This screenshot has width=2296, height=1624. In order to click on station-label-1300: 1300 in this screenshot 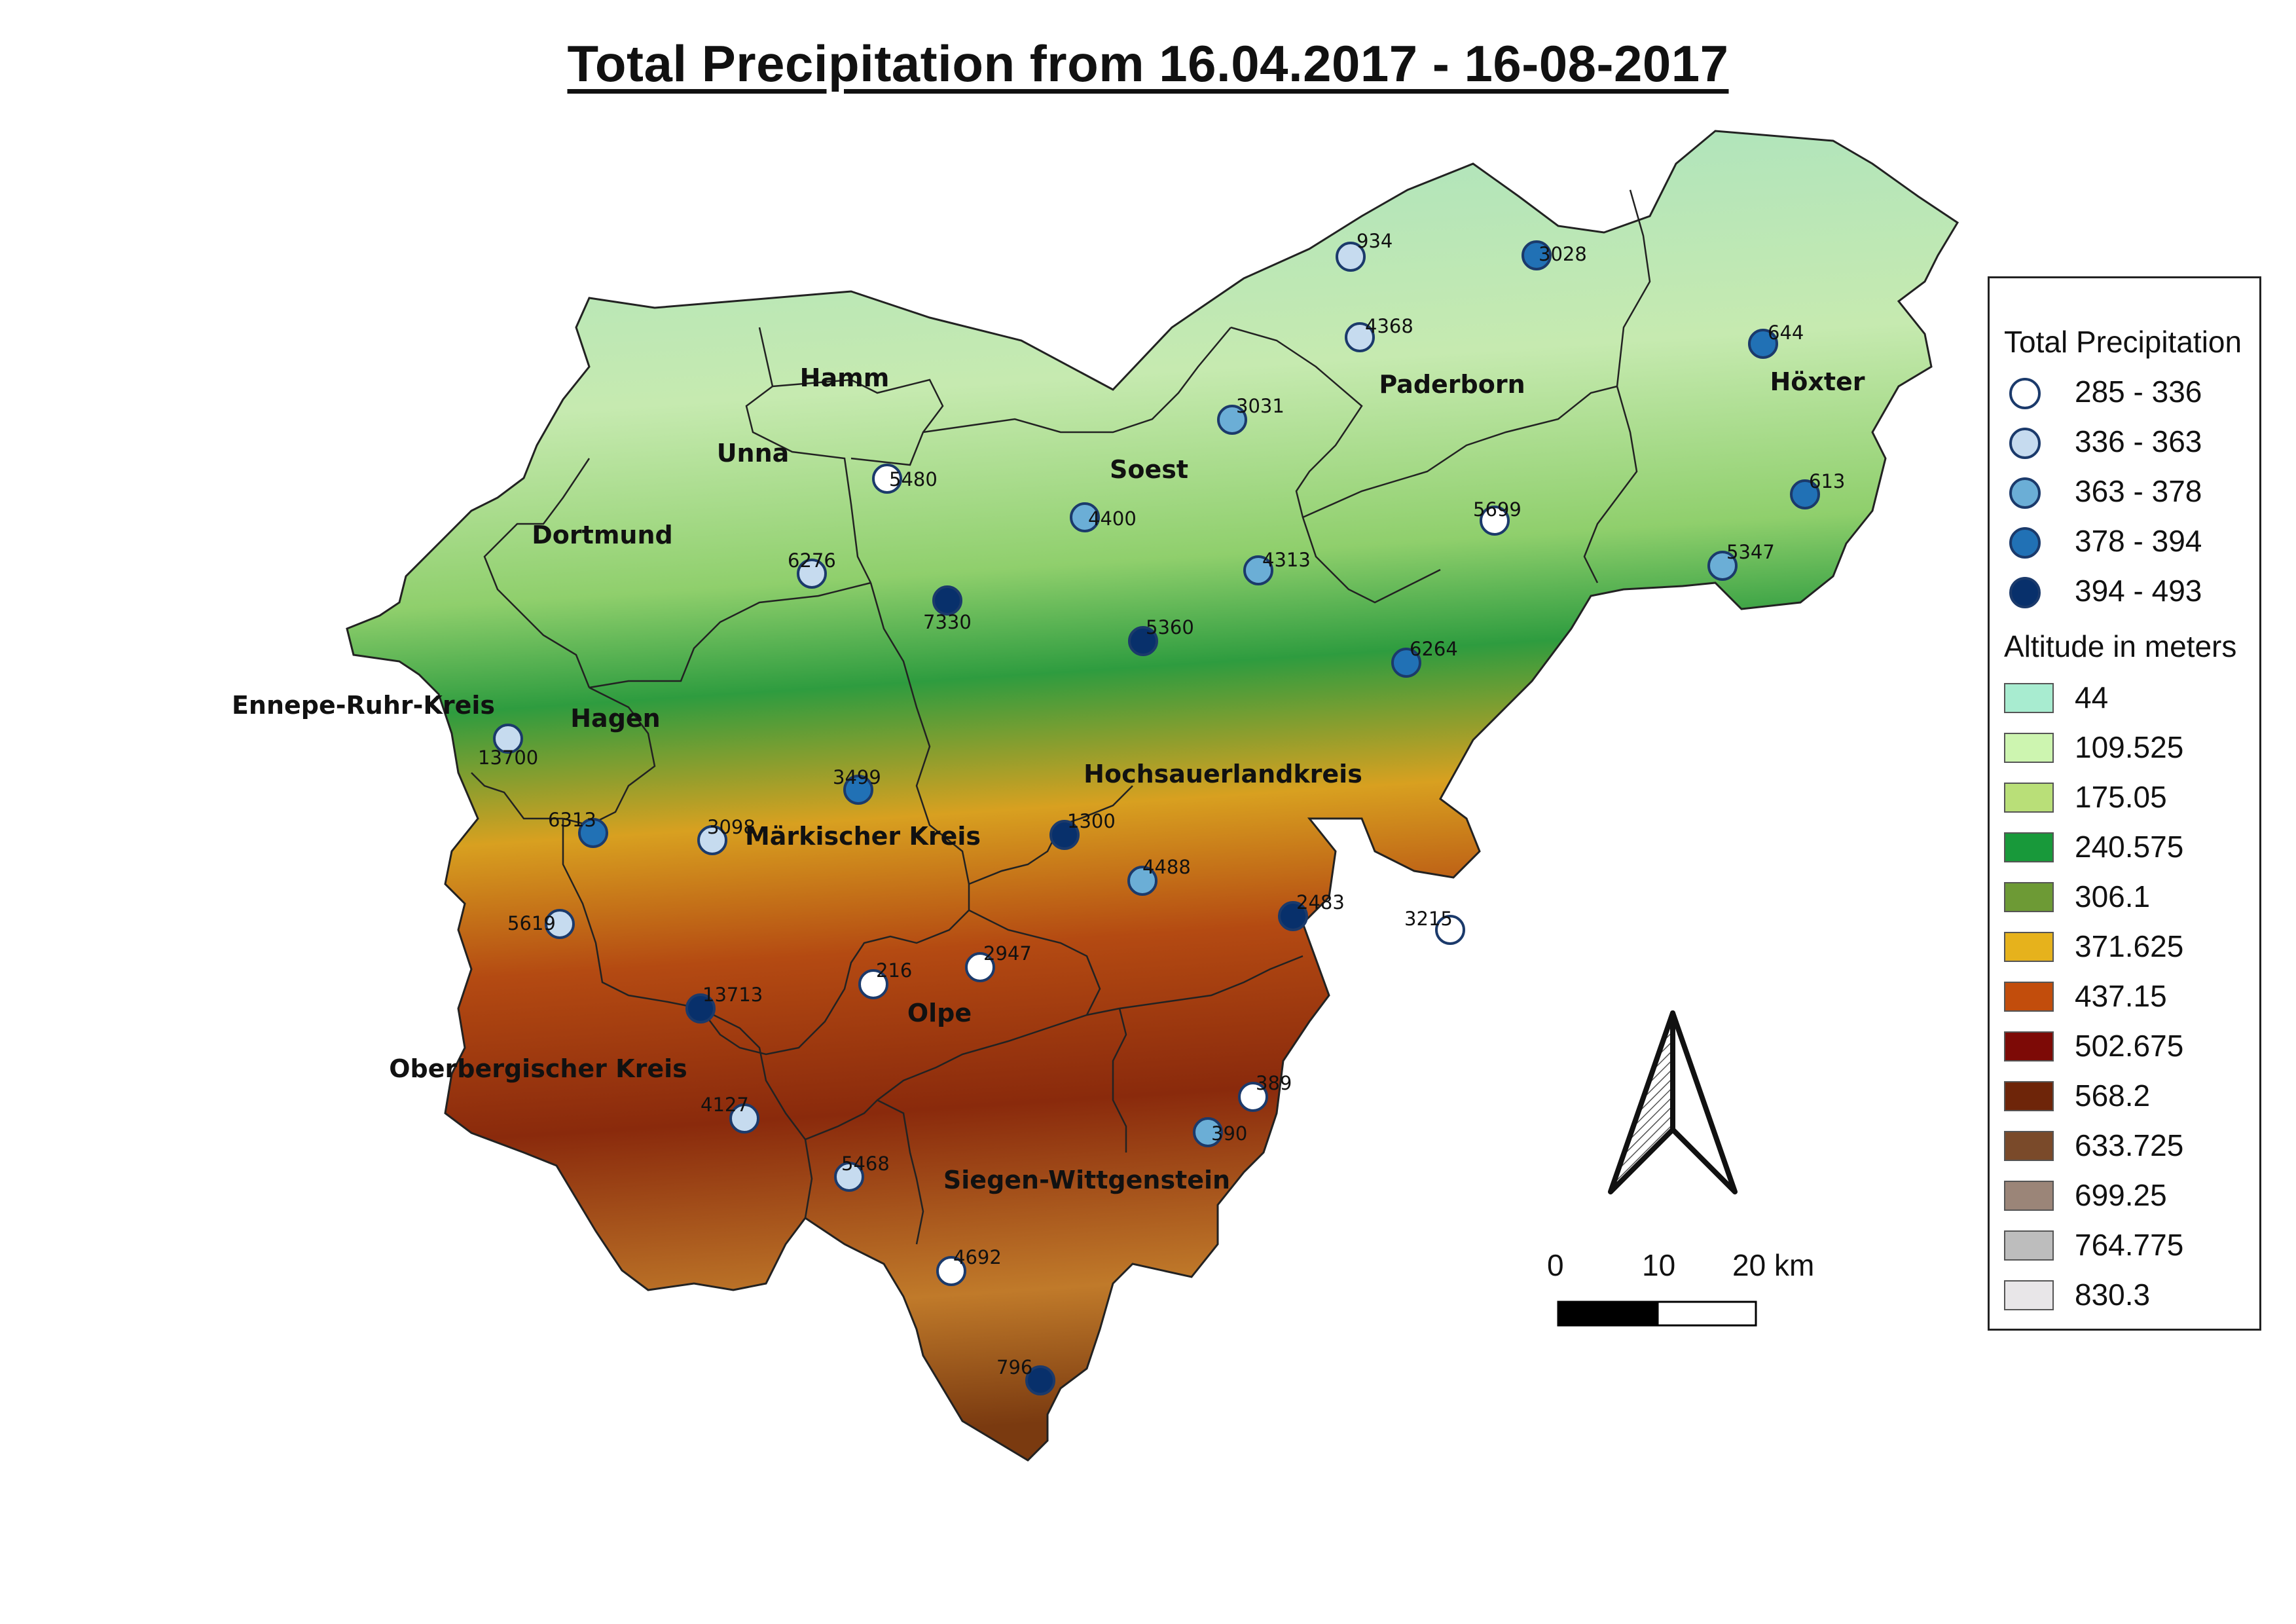, I will do `click(1091, 821)`.